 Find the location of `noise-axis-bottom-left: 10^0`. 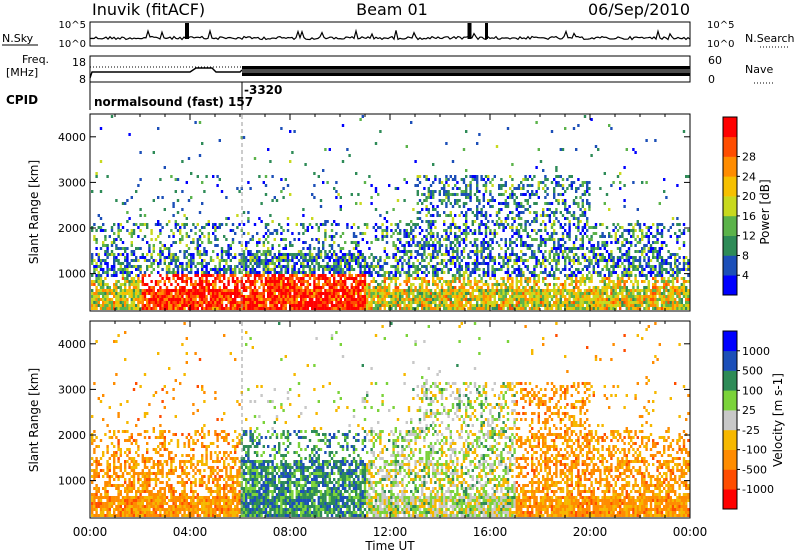

noise-axis-bottom-left: 10^0 is located at coordinates (72, 44).